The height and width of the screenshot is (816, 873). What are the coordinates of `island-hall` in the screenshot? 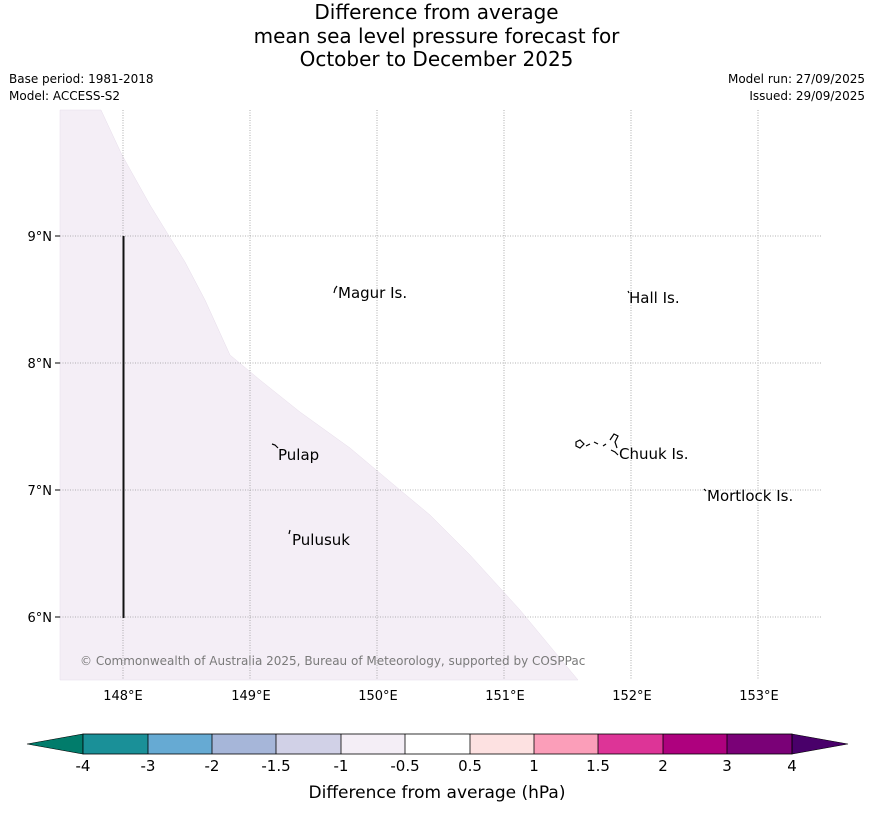 It's located at (628, 292).